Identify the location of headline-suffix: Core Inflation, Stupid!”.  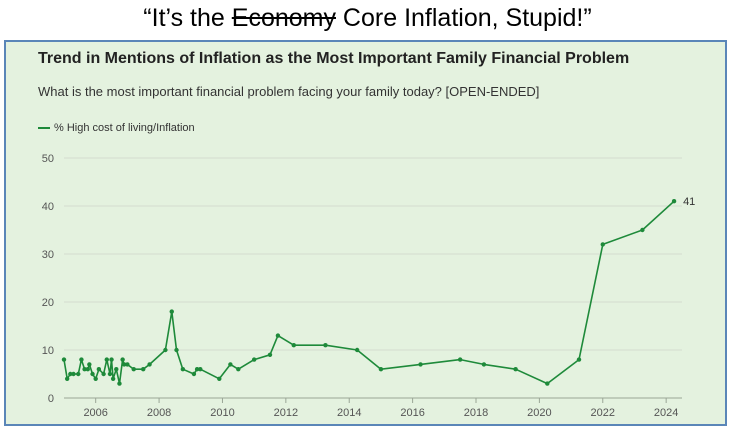
(463, 18).